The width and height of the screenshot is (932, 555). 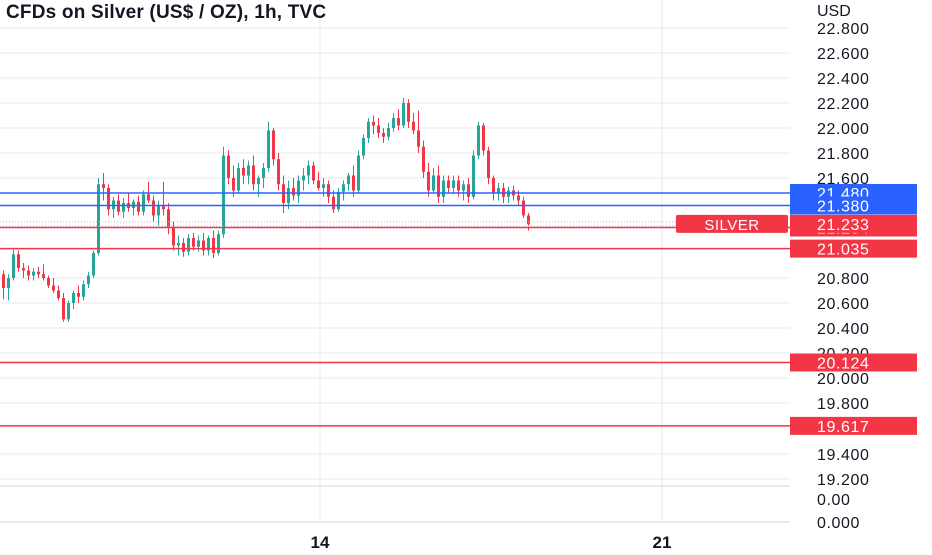 I want to click on price-tick-label: 22.600, so click(x=843, y=54).